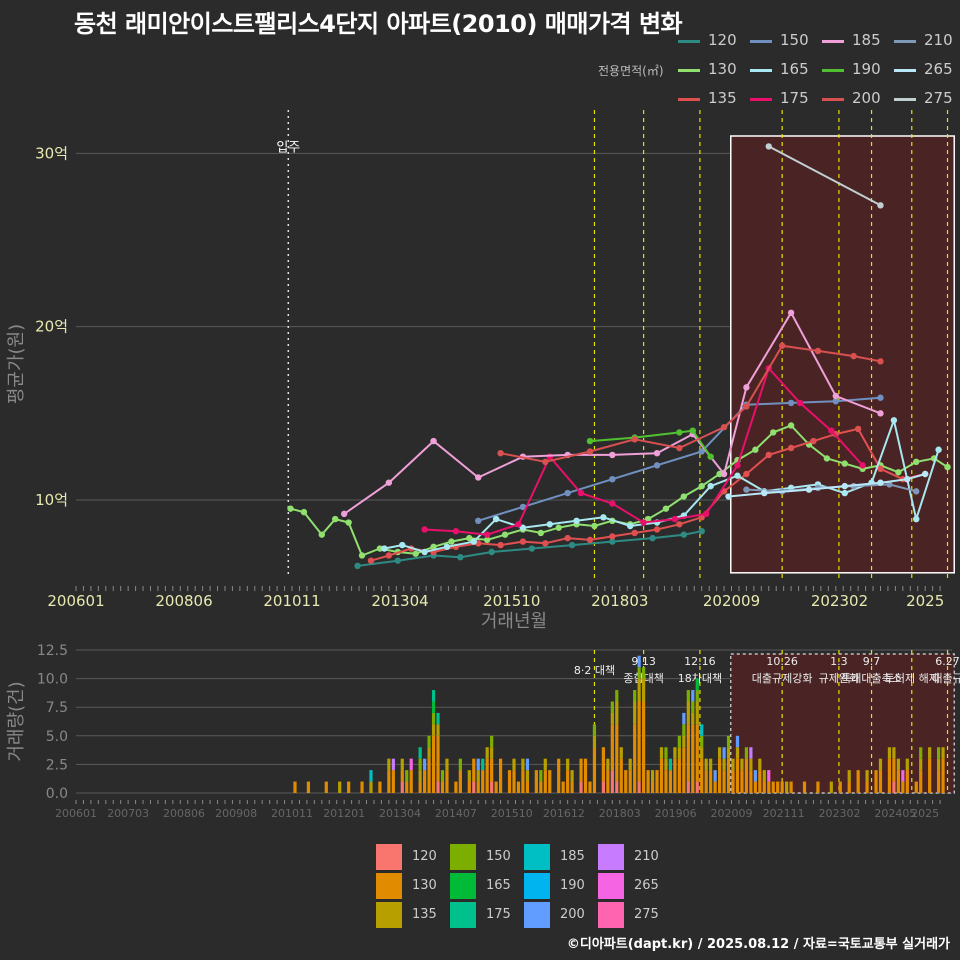 The image size is (960, 960). Describe the element at coordinates (790, 41) in the screenshot. I see `legend-item-150: 150` at that location.